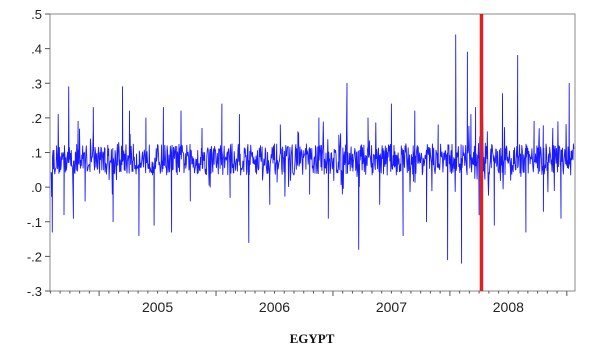 The height and width of the screenshot is (354, 591). Describe the element at coordinates (34, 222) in the screenshot. I see `y-tick-label: -.1` at that location.